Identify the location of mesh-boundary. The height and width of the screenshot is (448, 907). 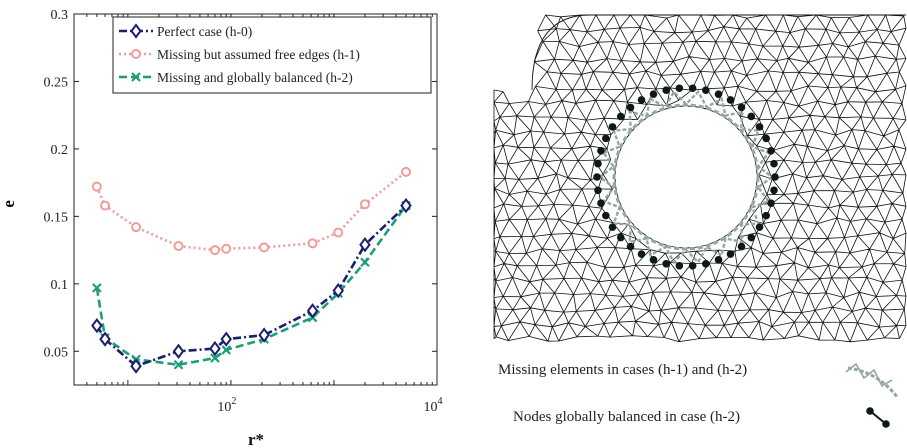
(718, 52).